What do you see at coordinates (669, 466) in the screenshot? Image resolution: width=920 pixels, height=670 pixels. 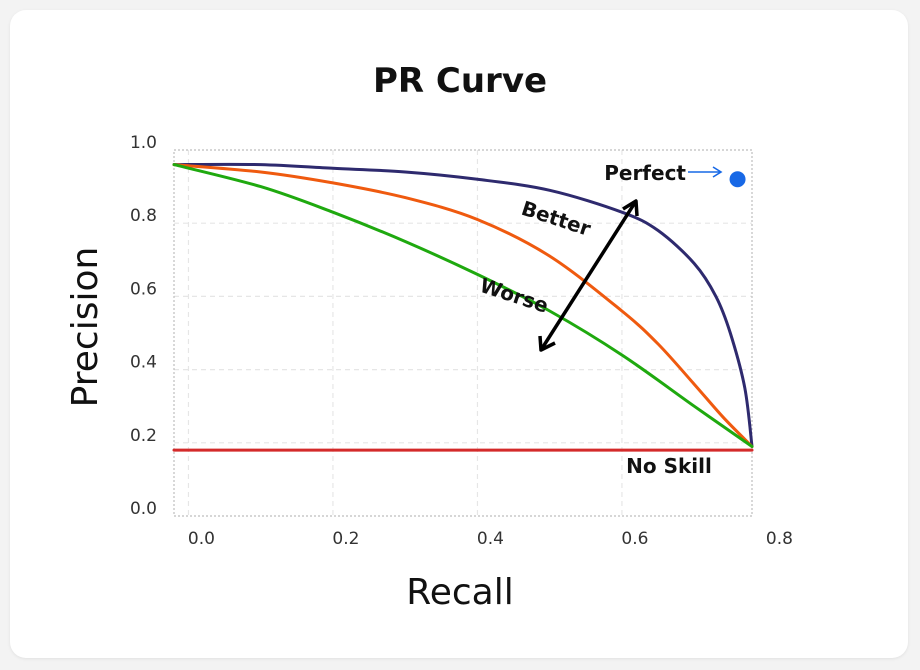 I see `no-skill-label: No Skill` at bounding box center [669, 466].